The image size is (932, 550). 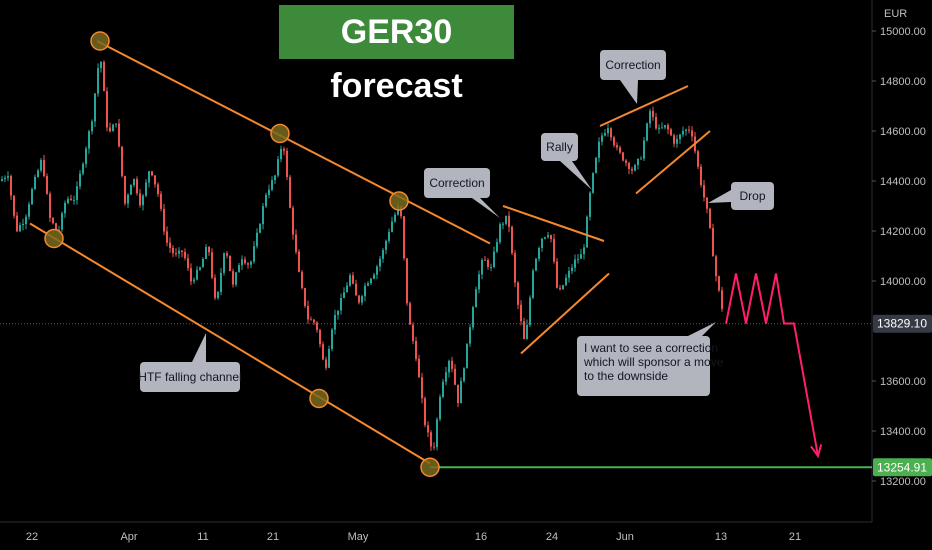 I want to click on price-tick-label: 14000.00, so click(x=903, y=282).